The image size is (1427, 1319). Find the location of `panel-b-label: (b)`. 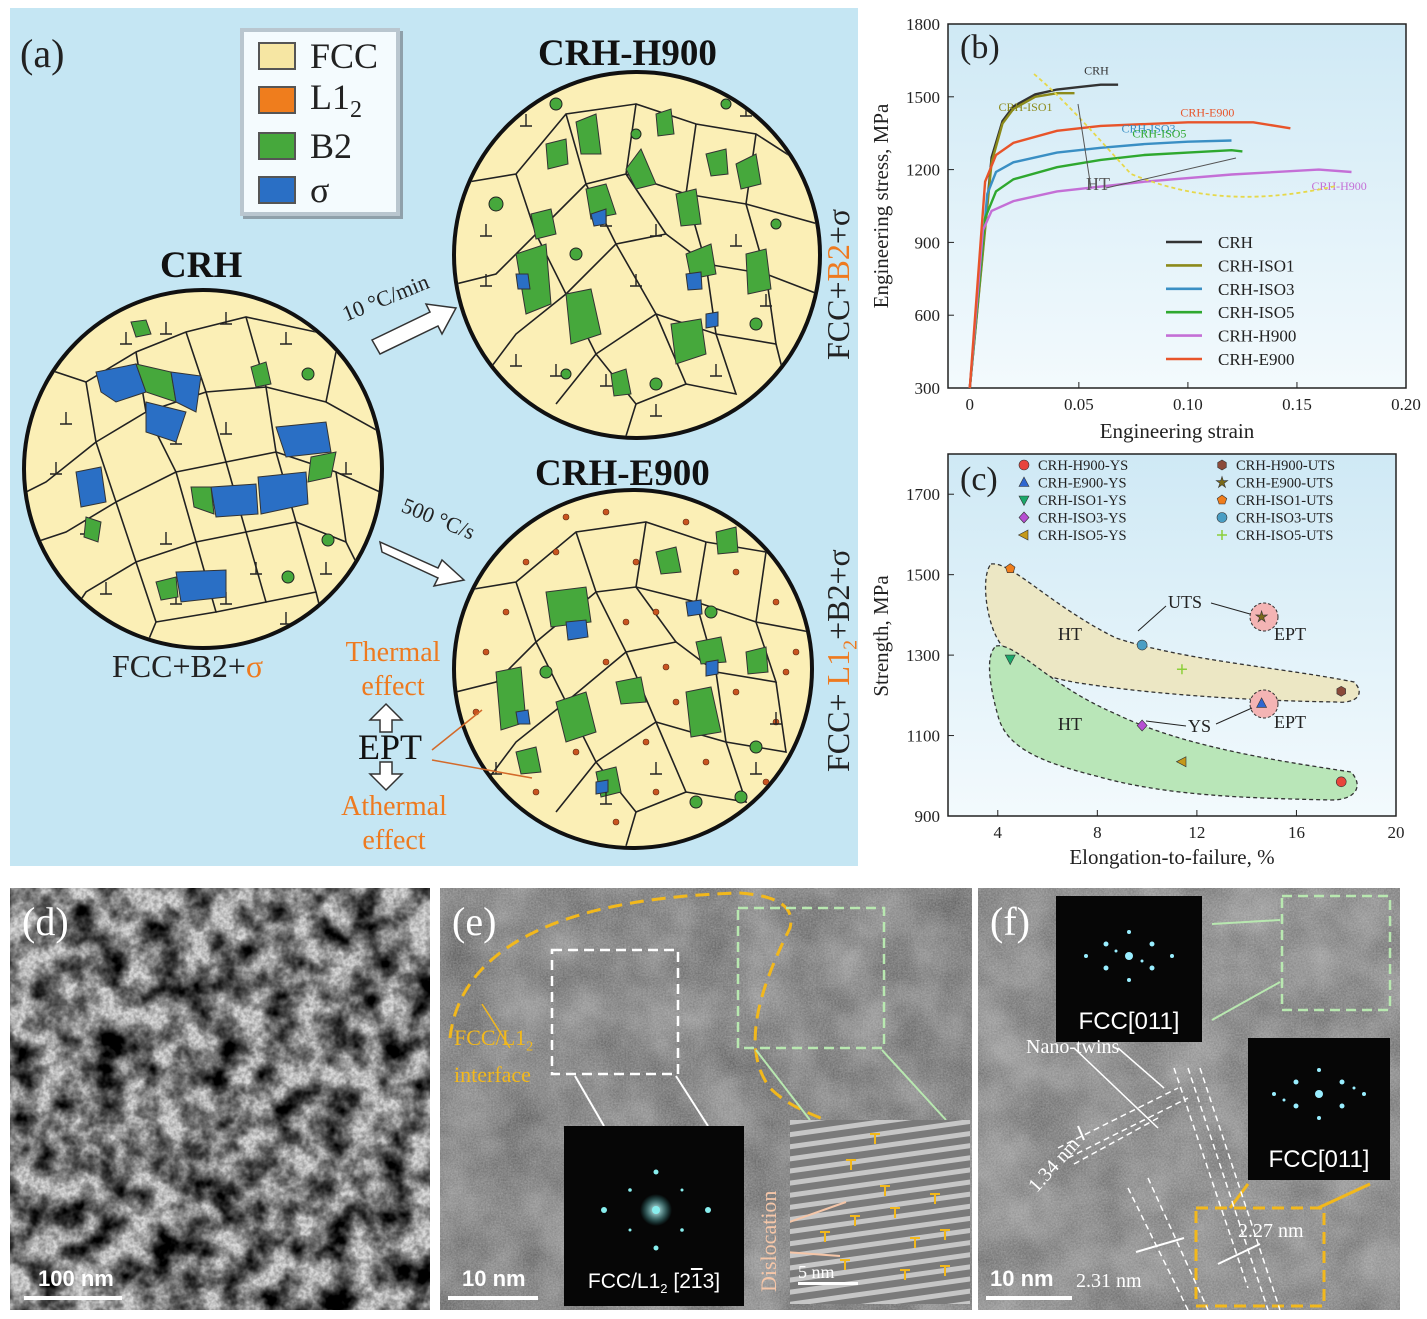

panel-b-label: (b) is located at coordinates (980, 47).